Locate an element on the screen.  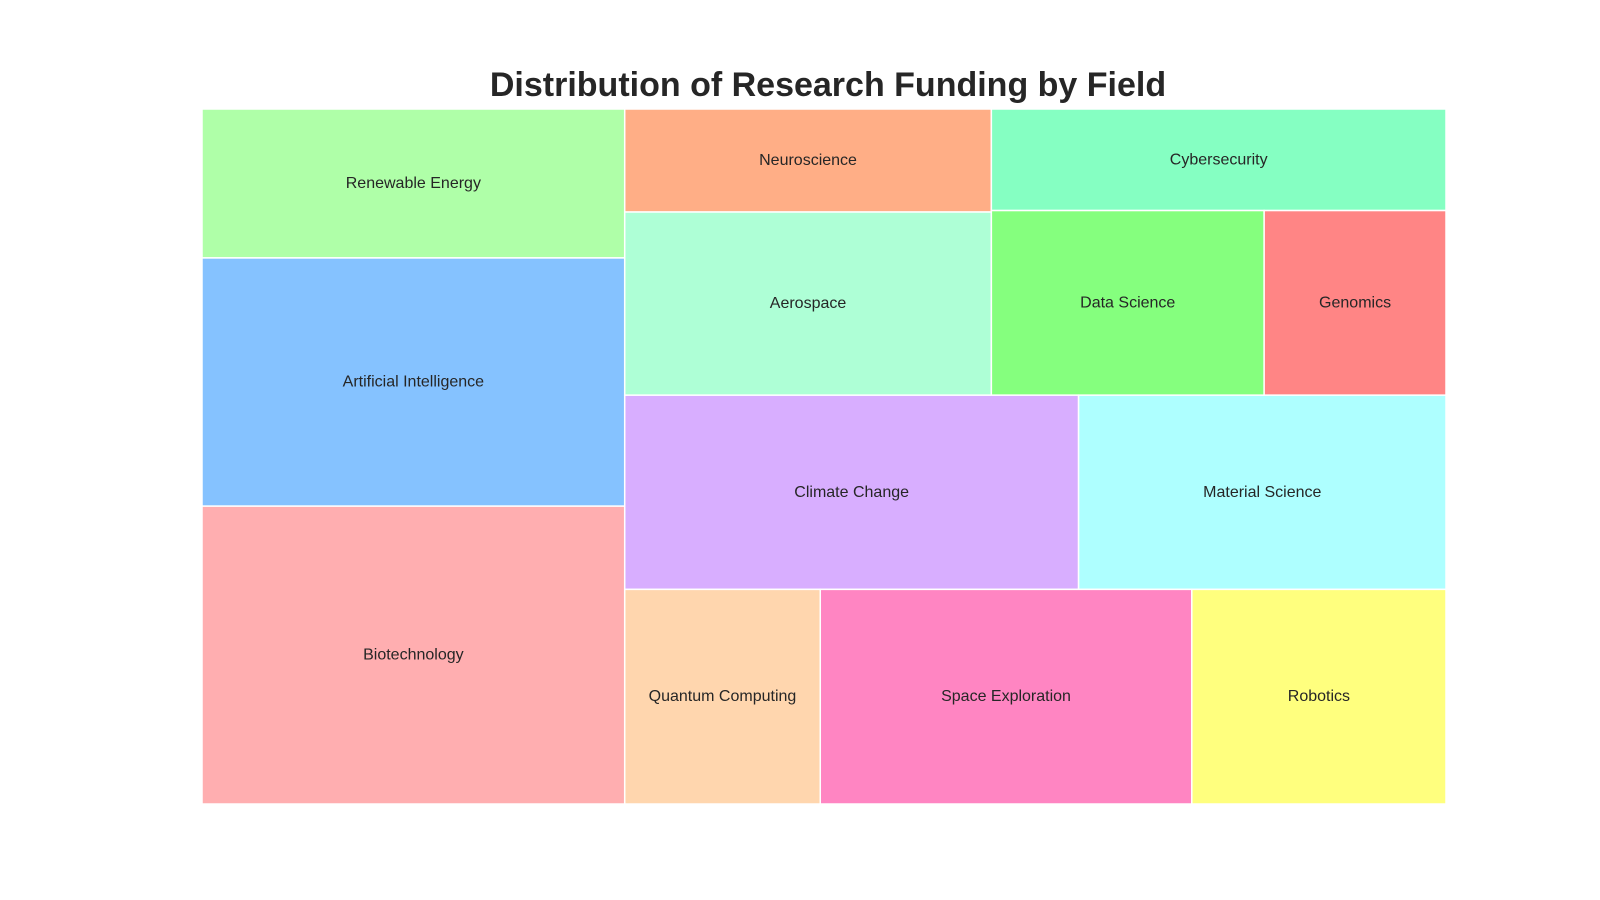
tile-label-climate-change: Climate Change is located at coordinates (851, 492).